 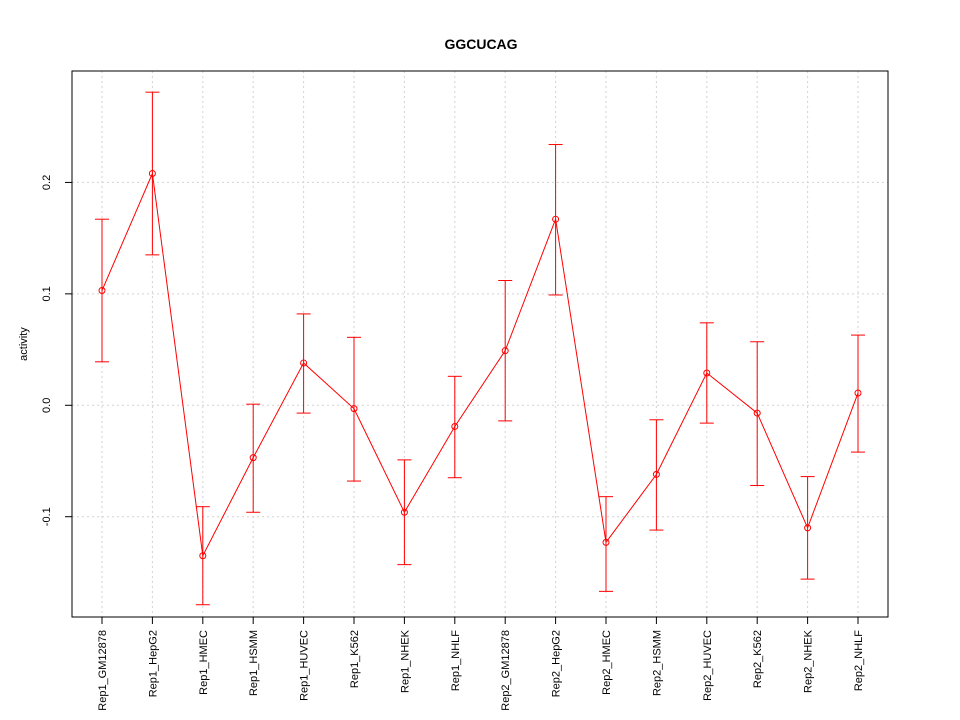 What do you see at coordinates (859, 660) in the screenshot?
I see `x-tick-label: Rep2_NHLF` at bounding box center [859, 660].